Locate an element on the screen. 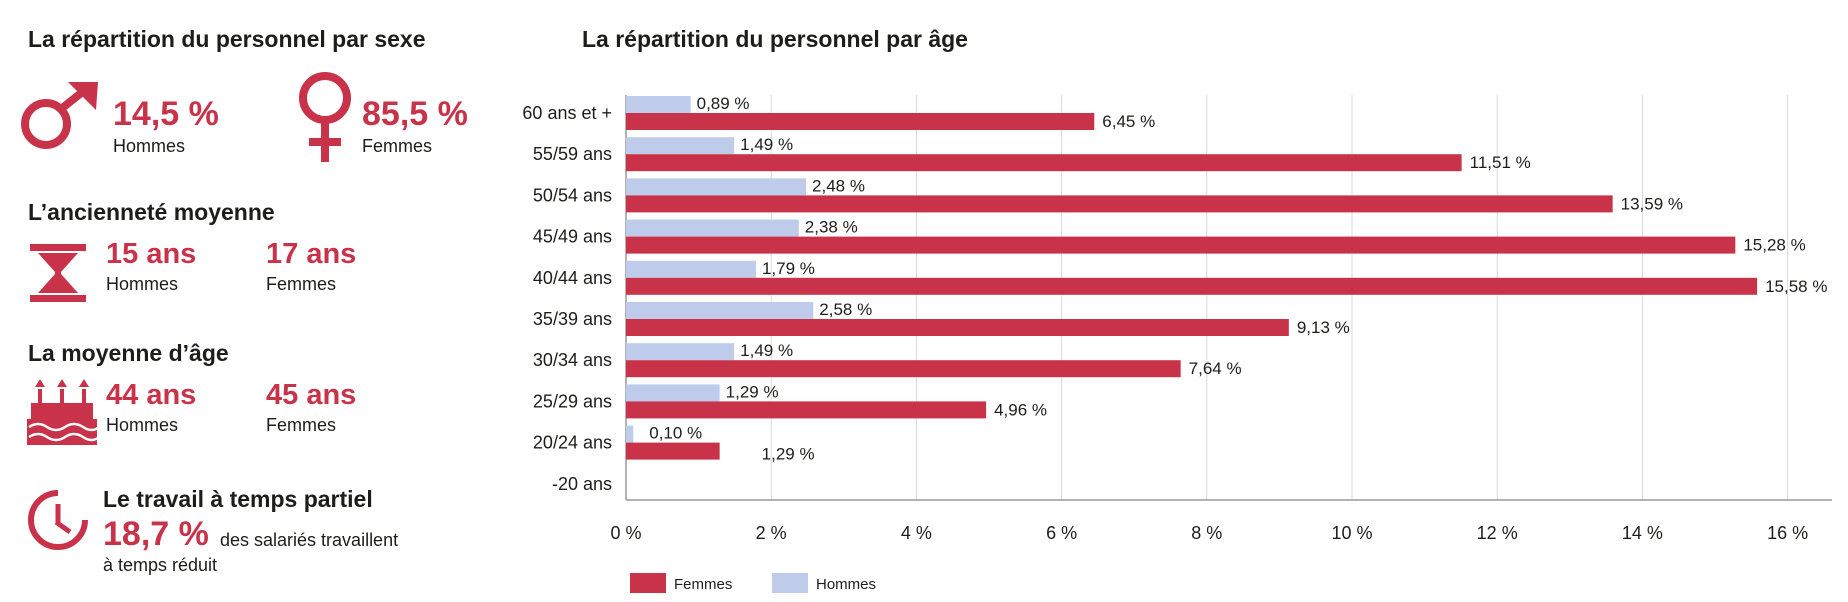  data-label-femmes: 13,59 % is located at coordinates (1652, 203).